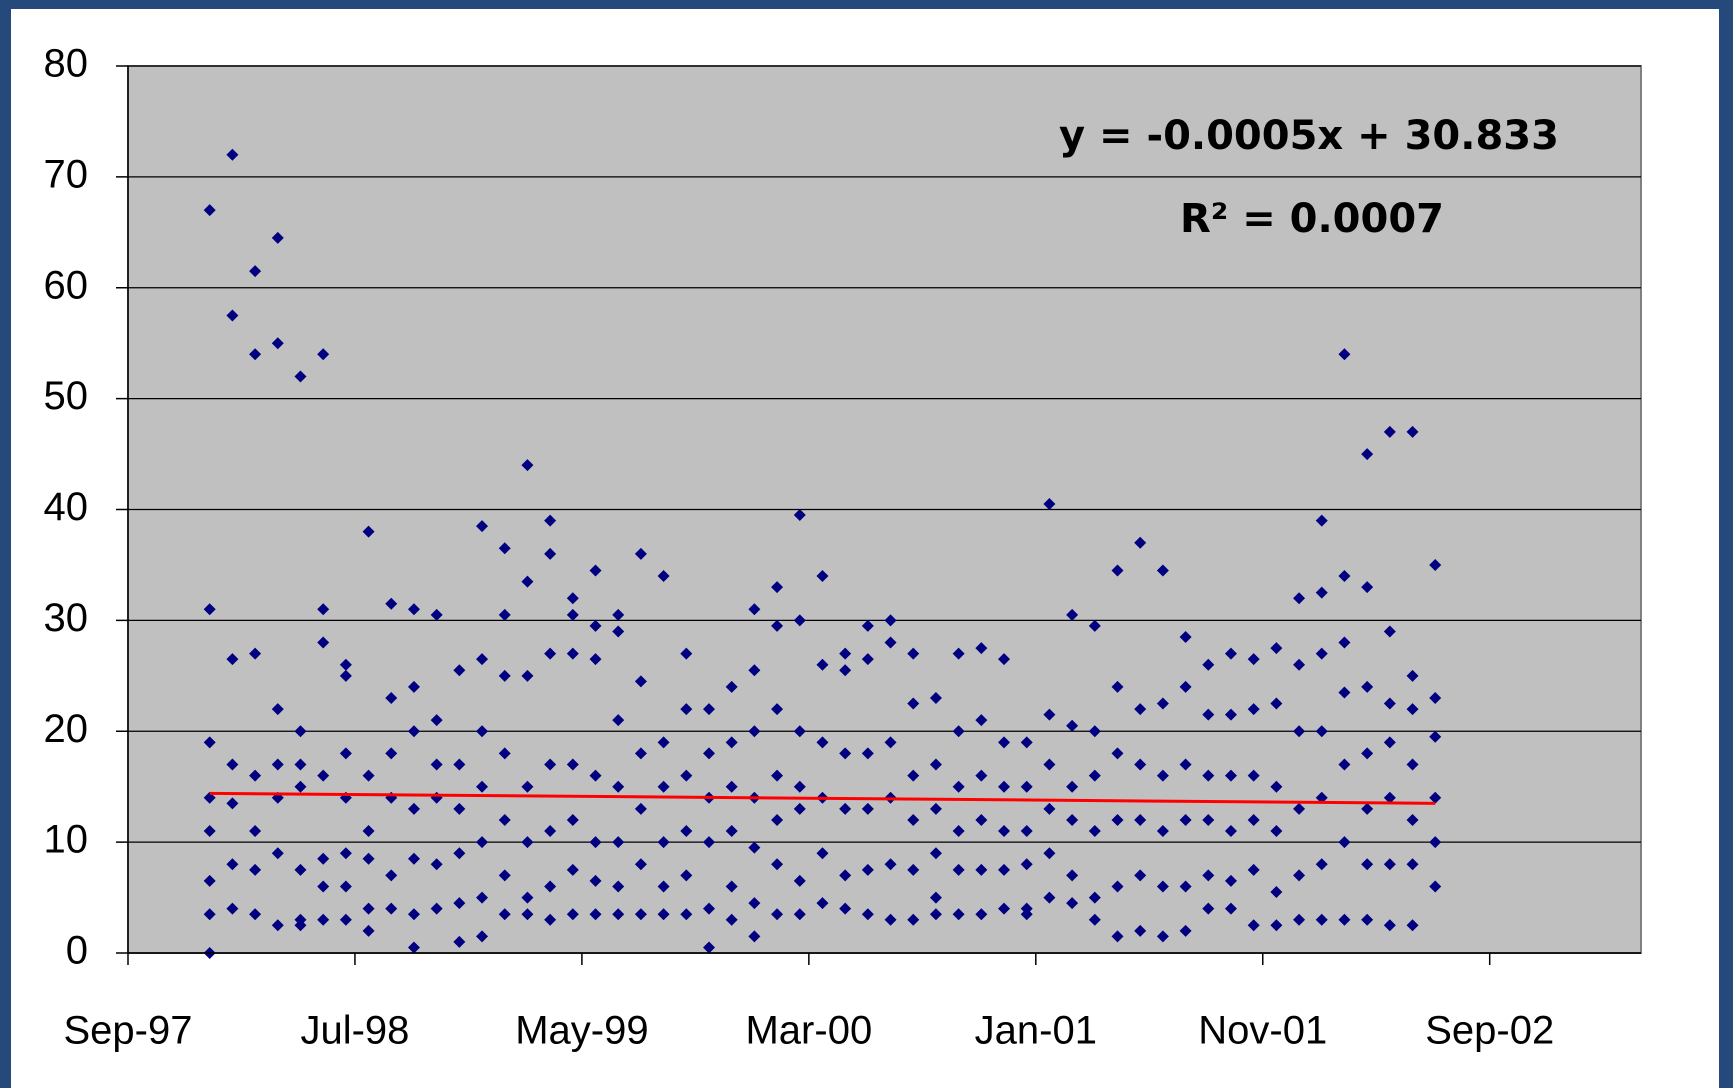  Describe the element at coordinates (66, 729) in the screenshot. I see `y-tick-label: 20` at that location.